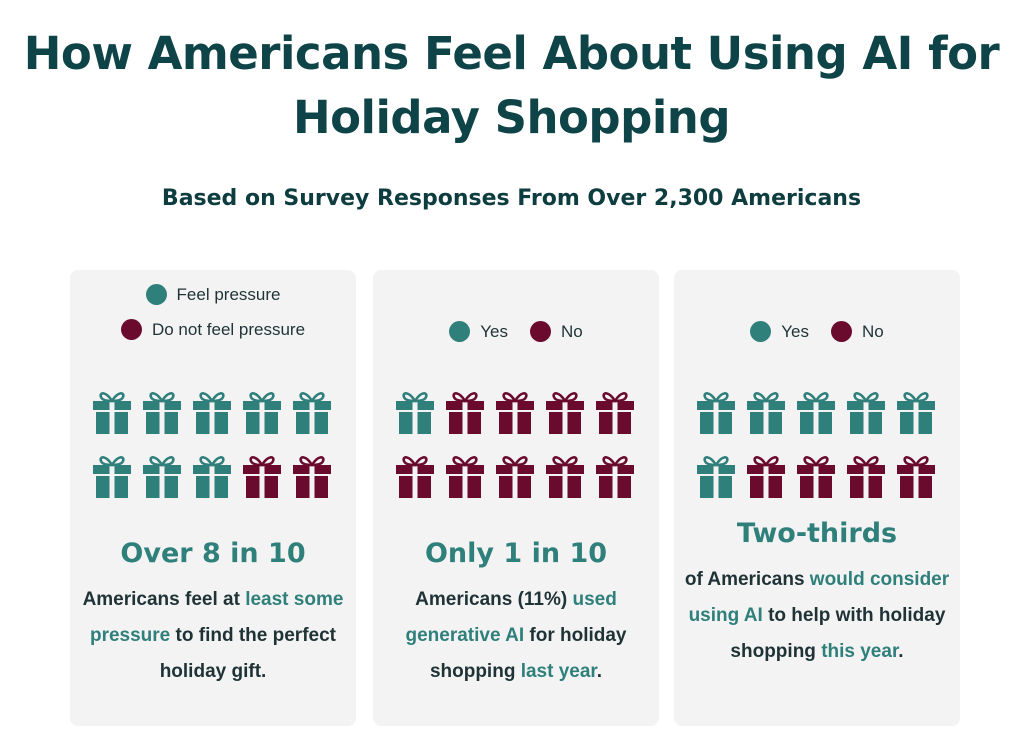 This screenshot has width=1023, height=736. I want to click on description-text: Americans (11%), so click(494, 599).